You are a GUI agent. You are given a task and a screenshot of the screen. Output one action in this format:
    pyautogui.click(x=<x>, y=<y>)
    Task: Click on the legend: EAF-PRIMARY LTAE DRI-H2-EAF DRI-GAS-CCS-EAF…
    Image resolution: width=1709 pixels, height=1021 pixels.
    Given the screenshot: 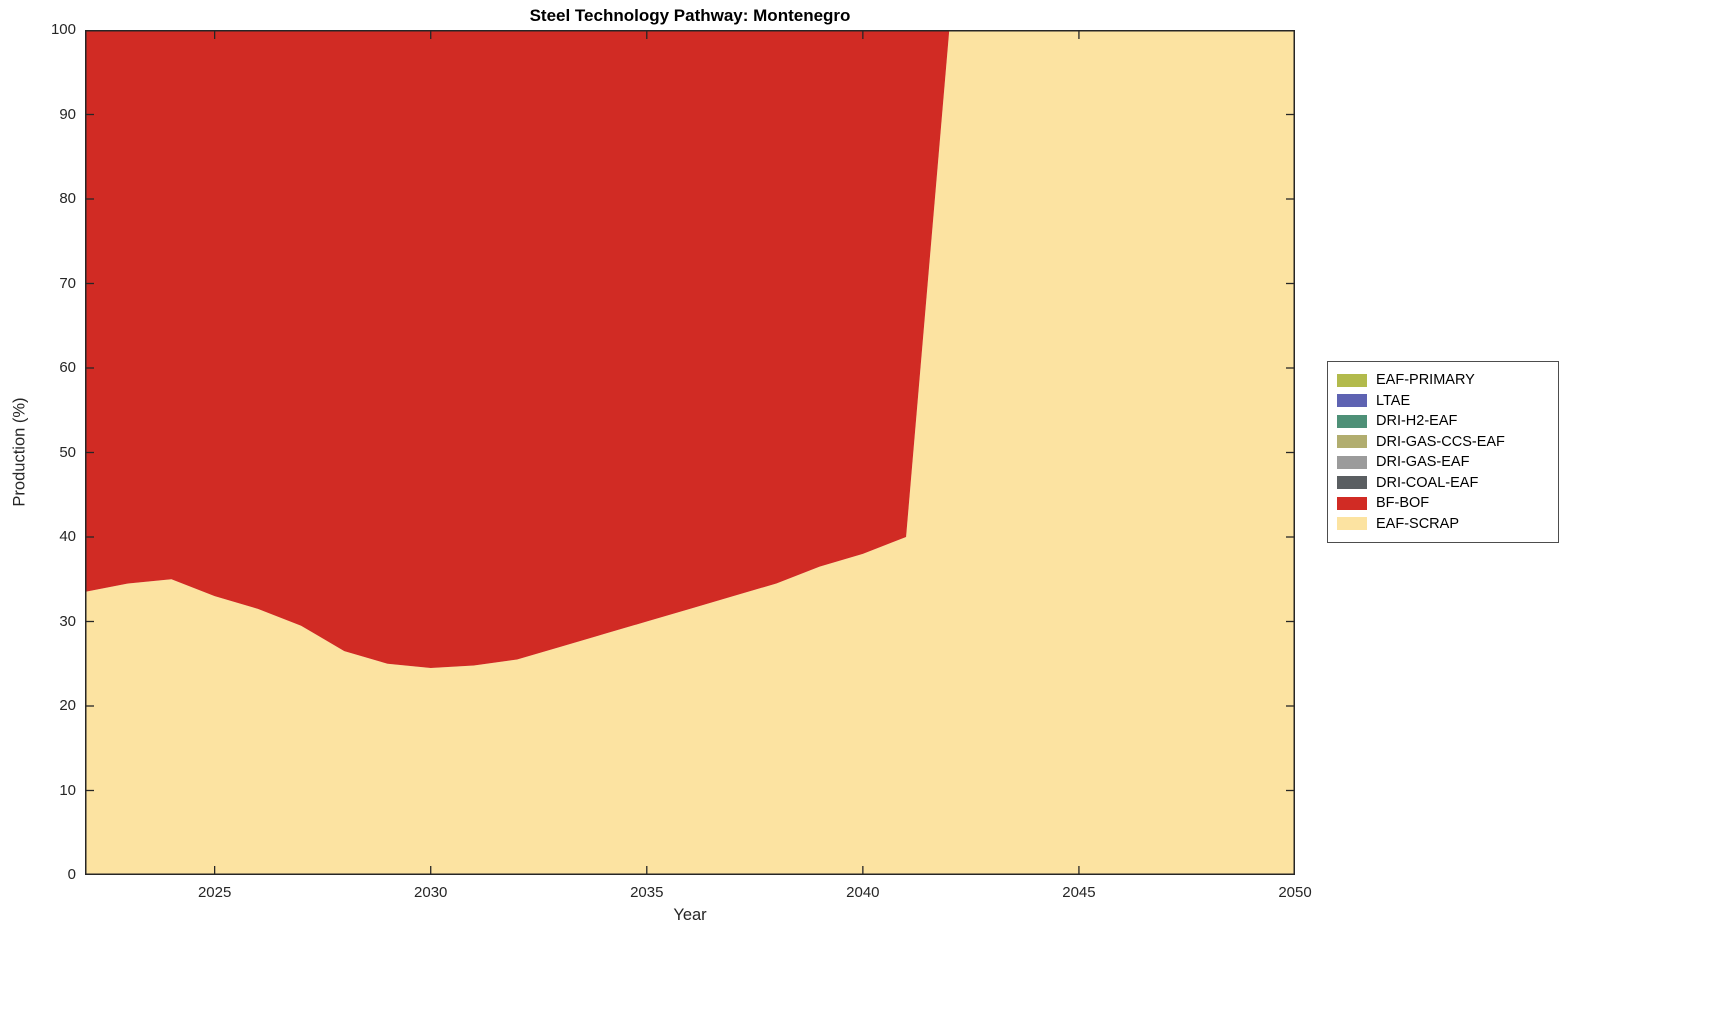 What is the action you would take?
    pyautogui.click(x=1443, y=452)
    